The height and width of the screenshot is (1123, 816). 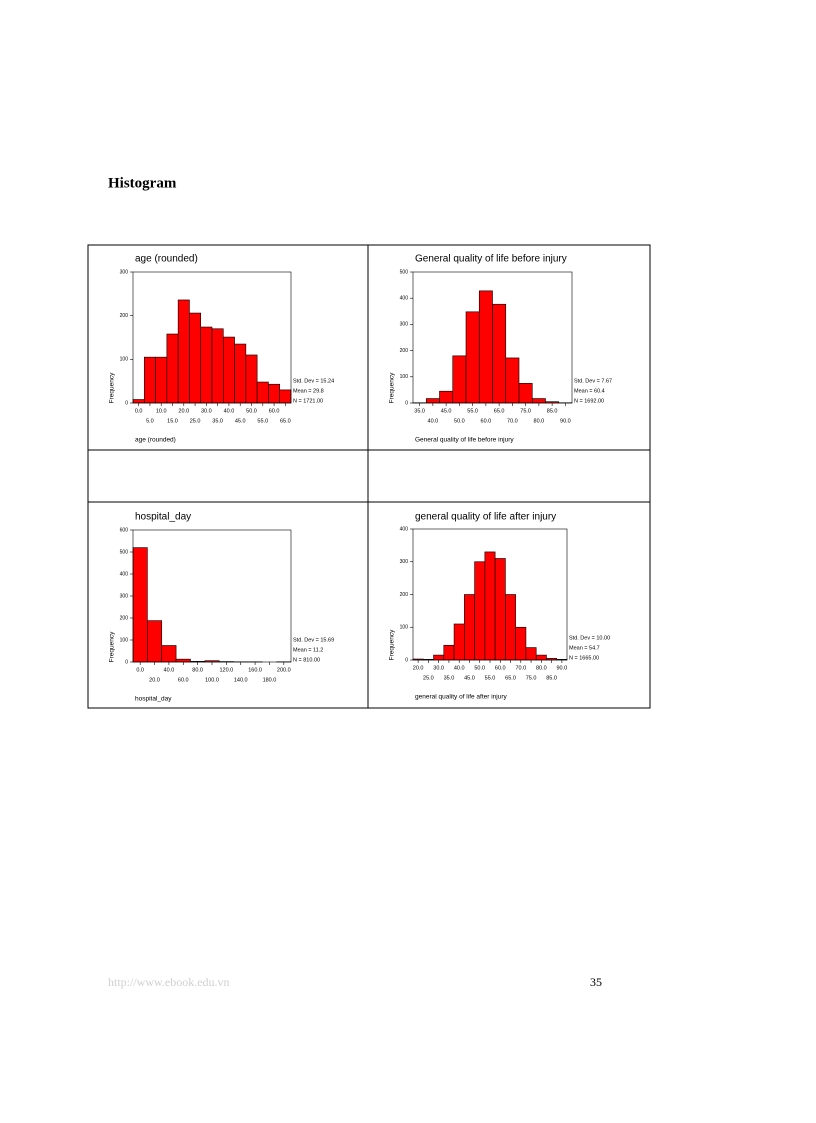 I want to click on x-axis-label: general quality of life after injury, so click(x=461, y=697).